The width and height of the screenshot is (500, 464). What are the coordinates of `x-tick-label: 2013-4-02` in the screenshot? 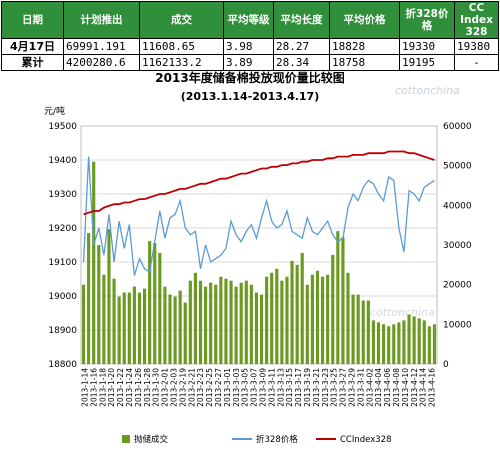 It's located at (369, 387).